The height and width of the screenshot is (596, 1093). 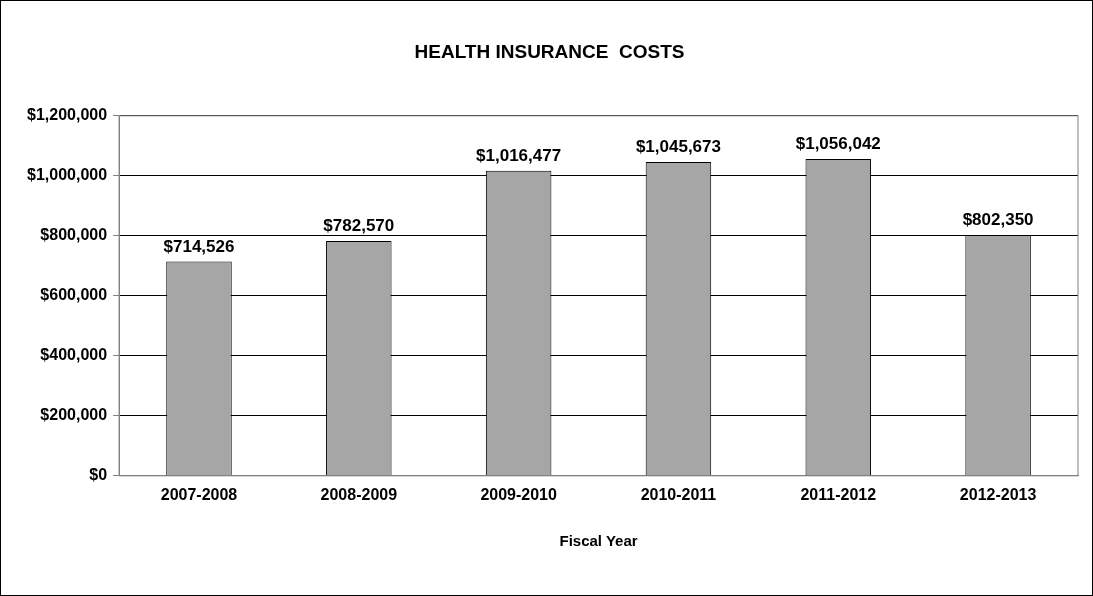 What do you see at coordinates (74, 295) in the screenshot?
I see `y-tick-label: $600,000` at bounding box center [74, 295].